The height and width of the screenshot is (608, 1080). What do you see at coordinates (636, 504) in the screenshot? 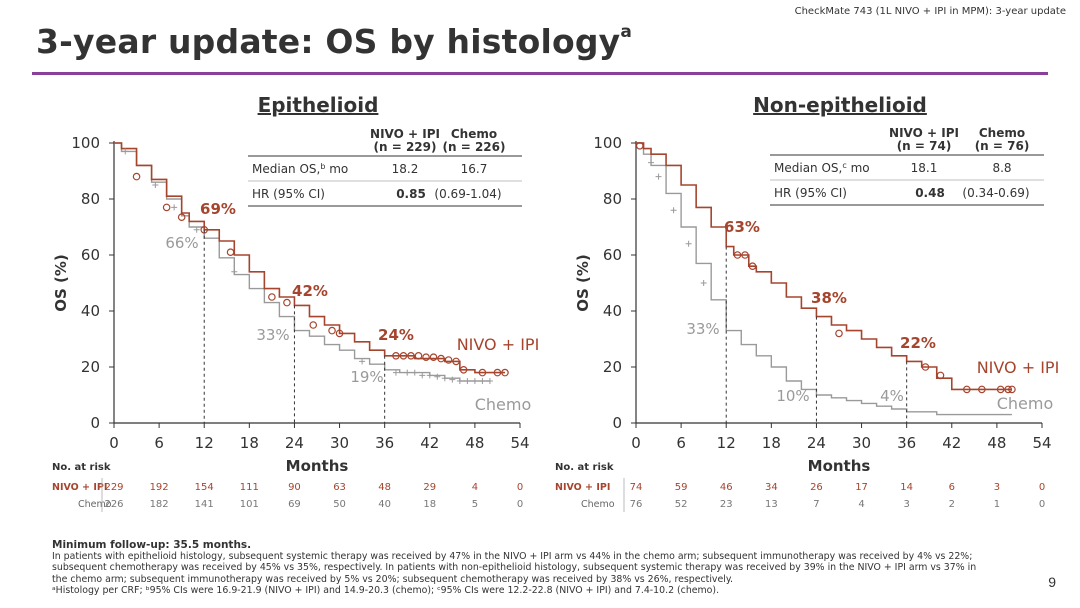
I see `at-risk-count-chemo: 76` at bounding box center [636, 504].